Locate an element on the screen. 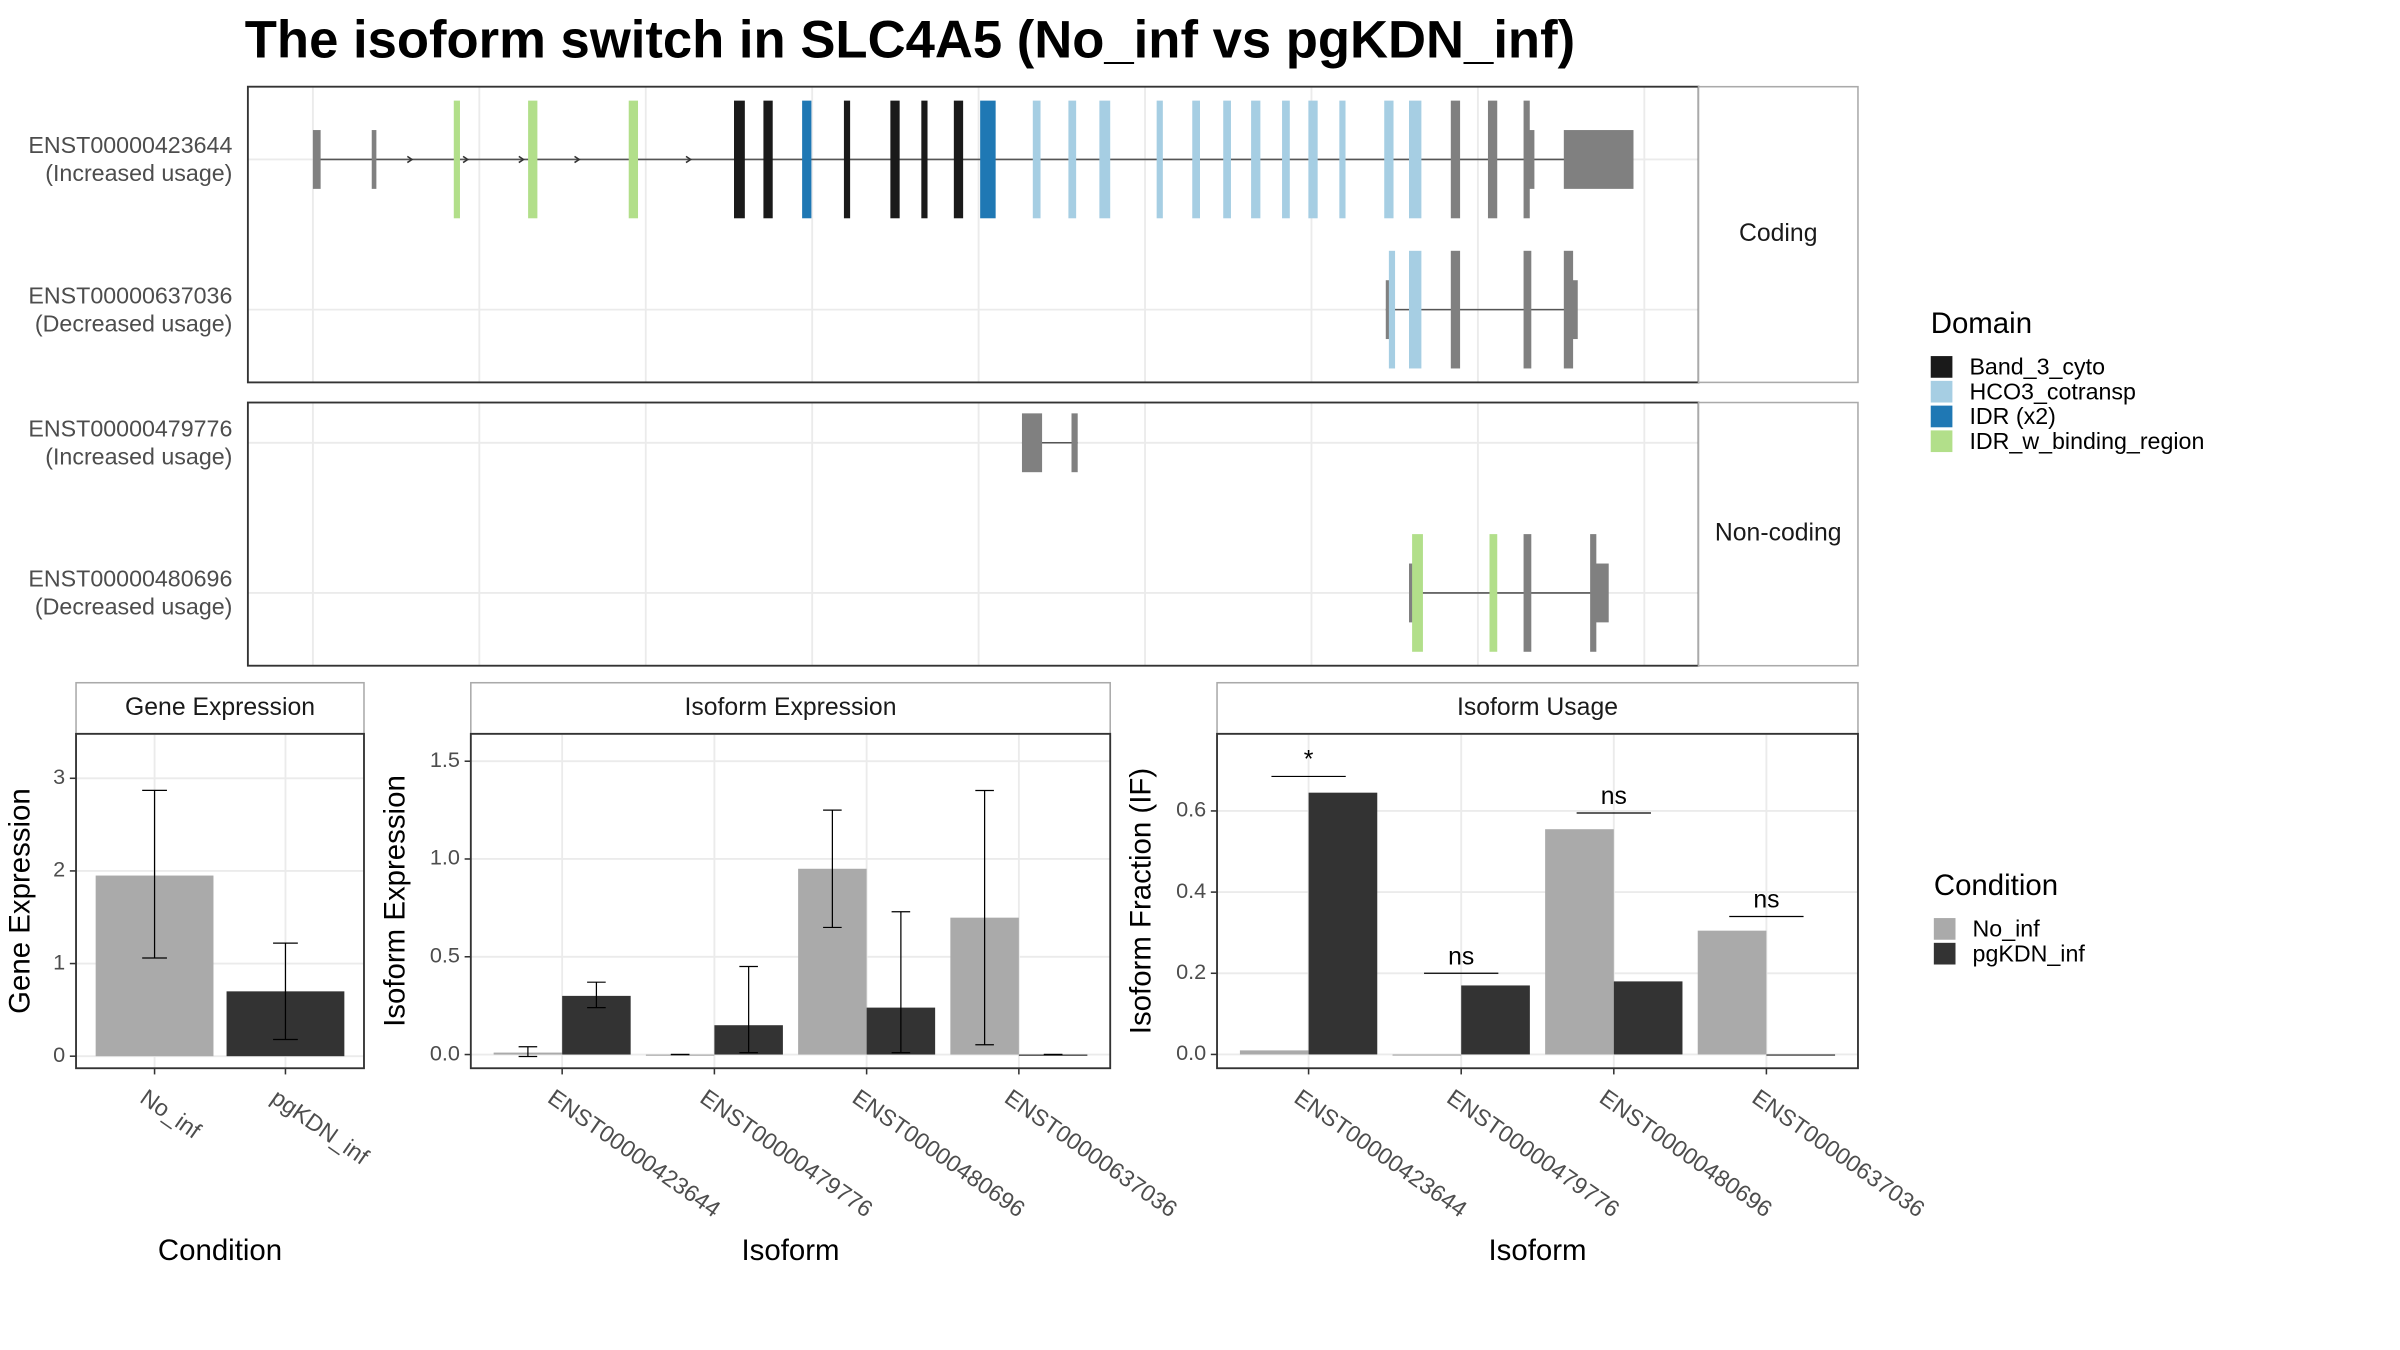 Image resolution: width=2400 pixels, height=1350 pixels. panel-strip-label: Coding is located at coordinates (1778, 233).